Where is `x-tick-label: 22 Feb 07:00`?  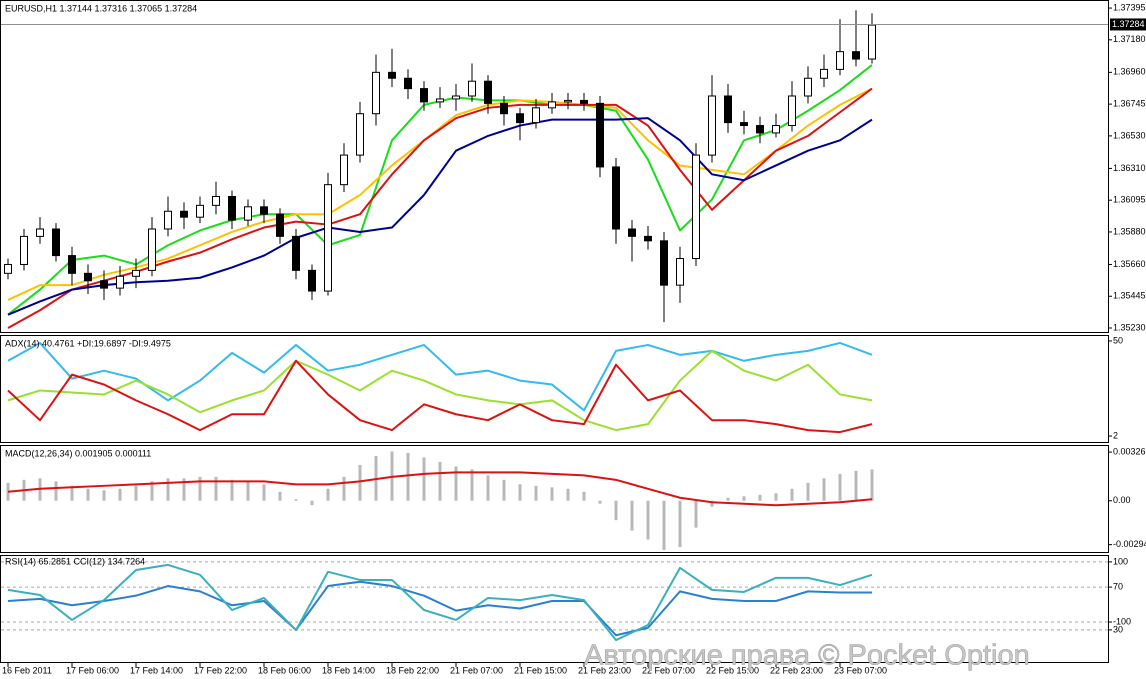 x-tick-label: 22 Feb 07:00 is located at coordinates (668, 670).